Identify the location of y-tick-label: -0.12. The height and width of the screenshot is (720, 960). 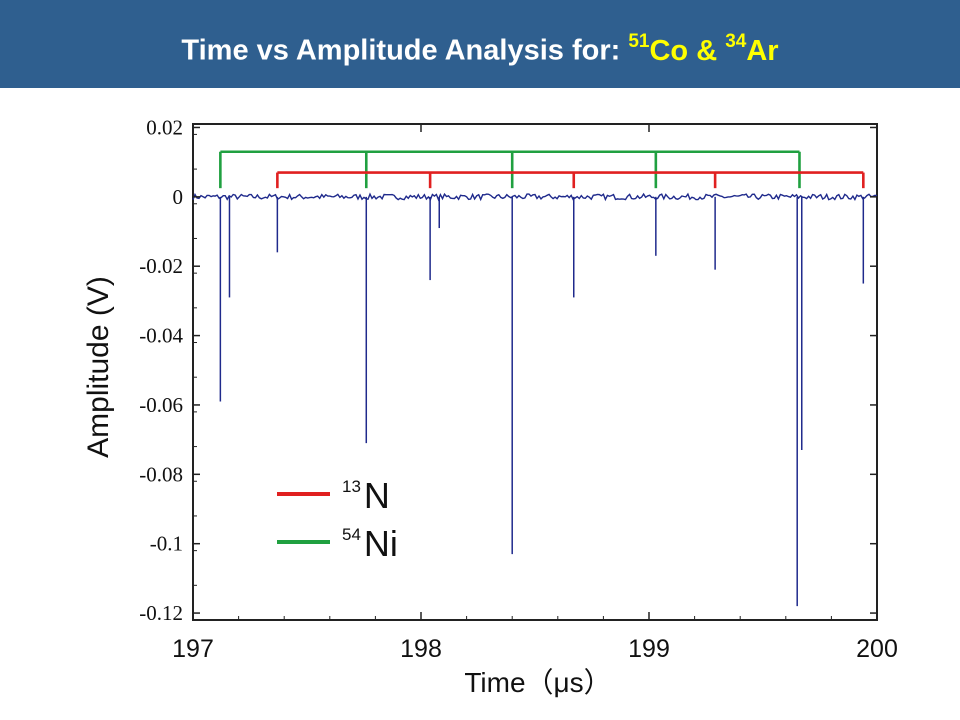
(161, 613).